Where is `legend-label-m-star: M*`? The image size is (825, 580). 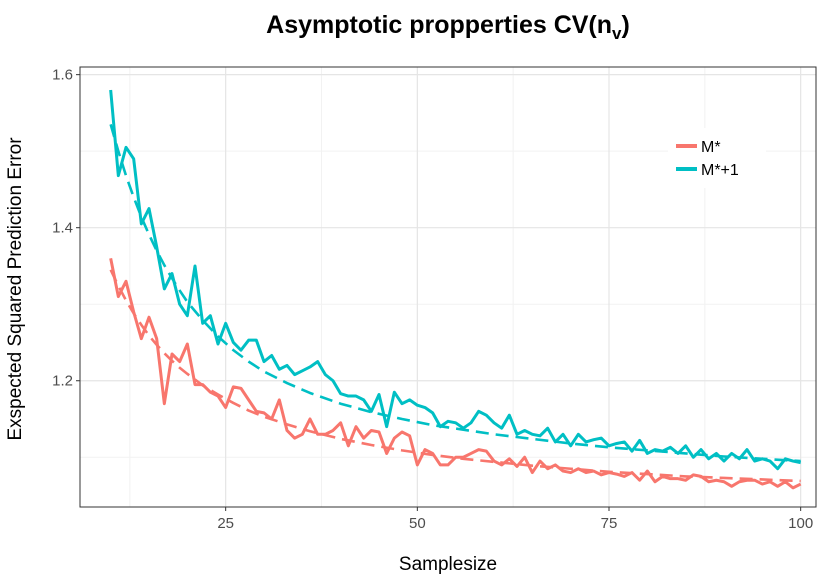
legend-label-m-star: M* is located at coordinates (711, 147).